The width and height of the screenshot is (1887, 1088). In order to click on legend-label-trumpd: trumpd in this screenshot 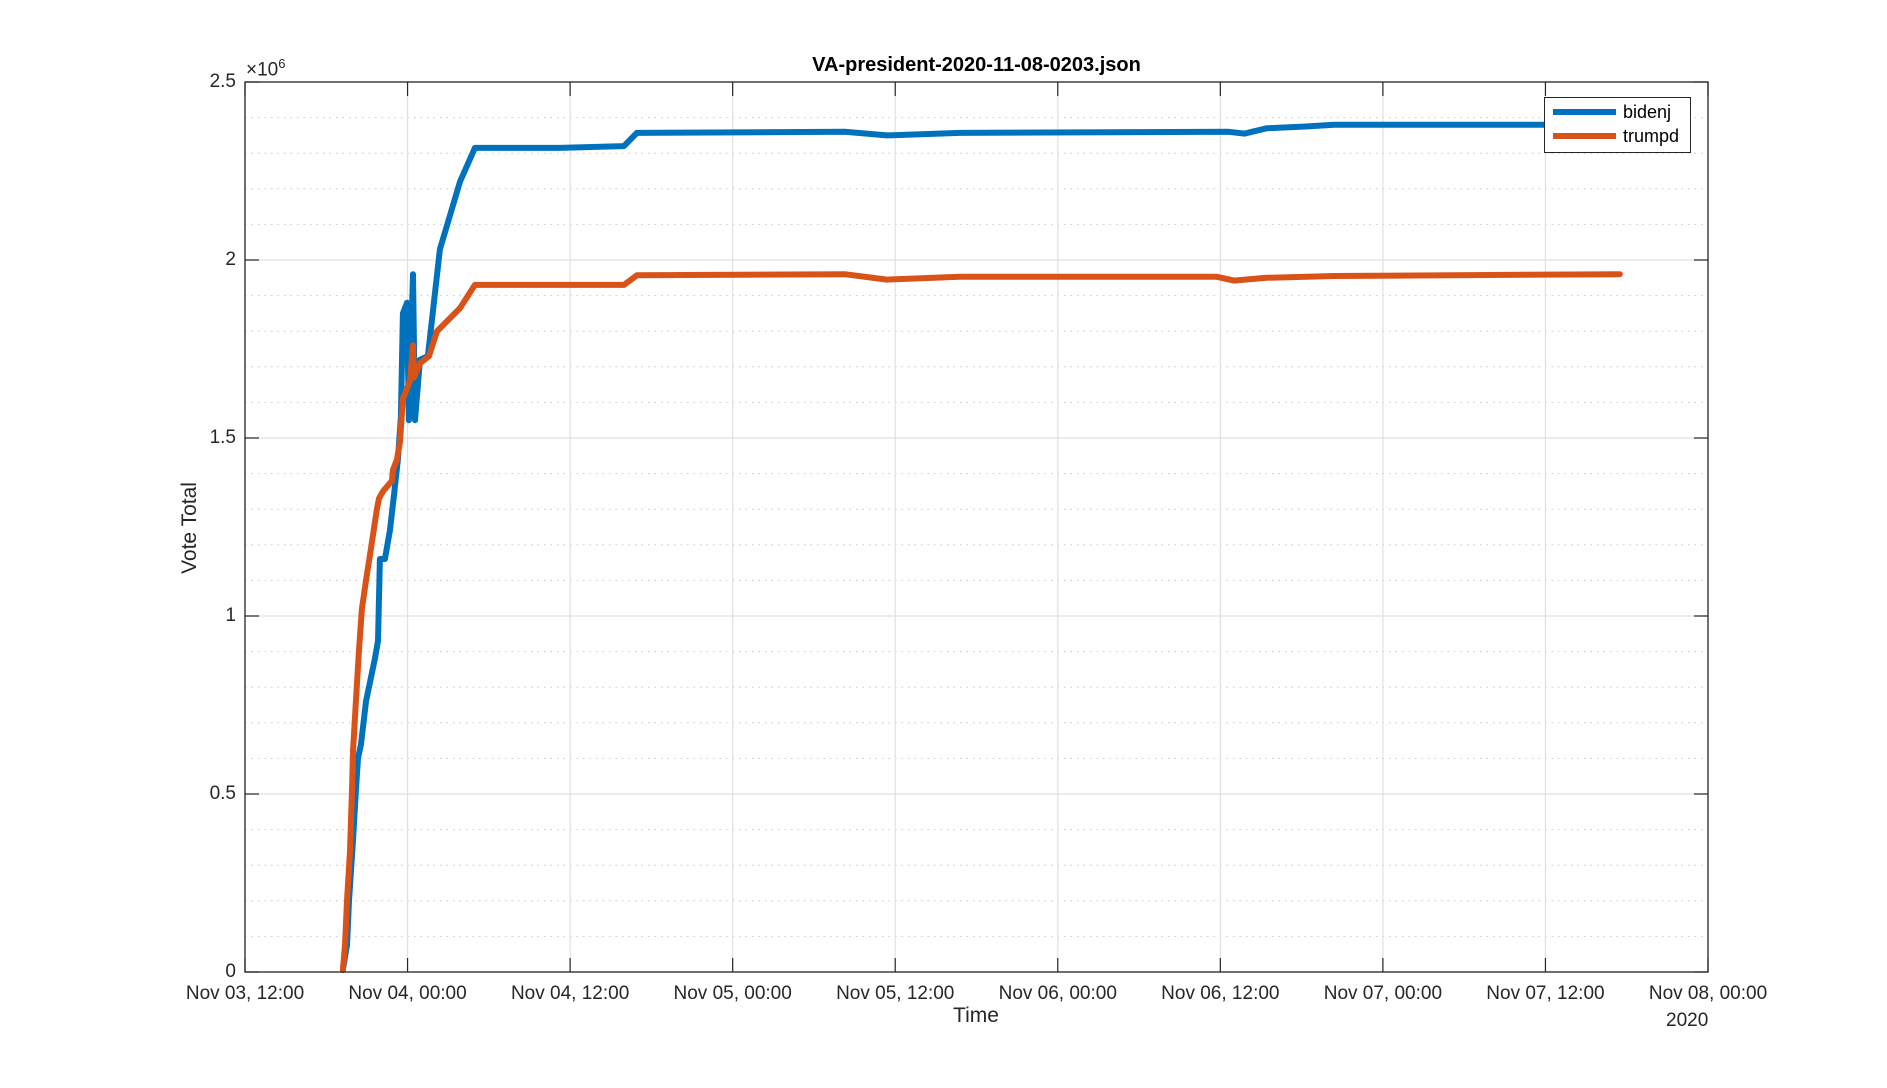, I will do `click(1651, 135)`.